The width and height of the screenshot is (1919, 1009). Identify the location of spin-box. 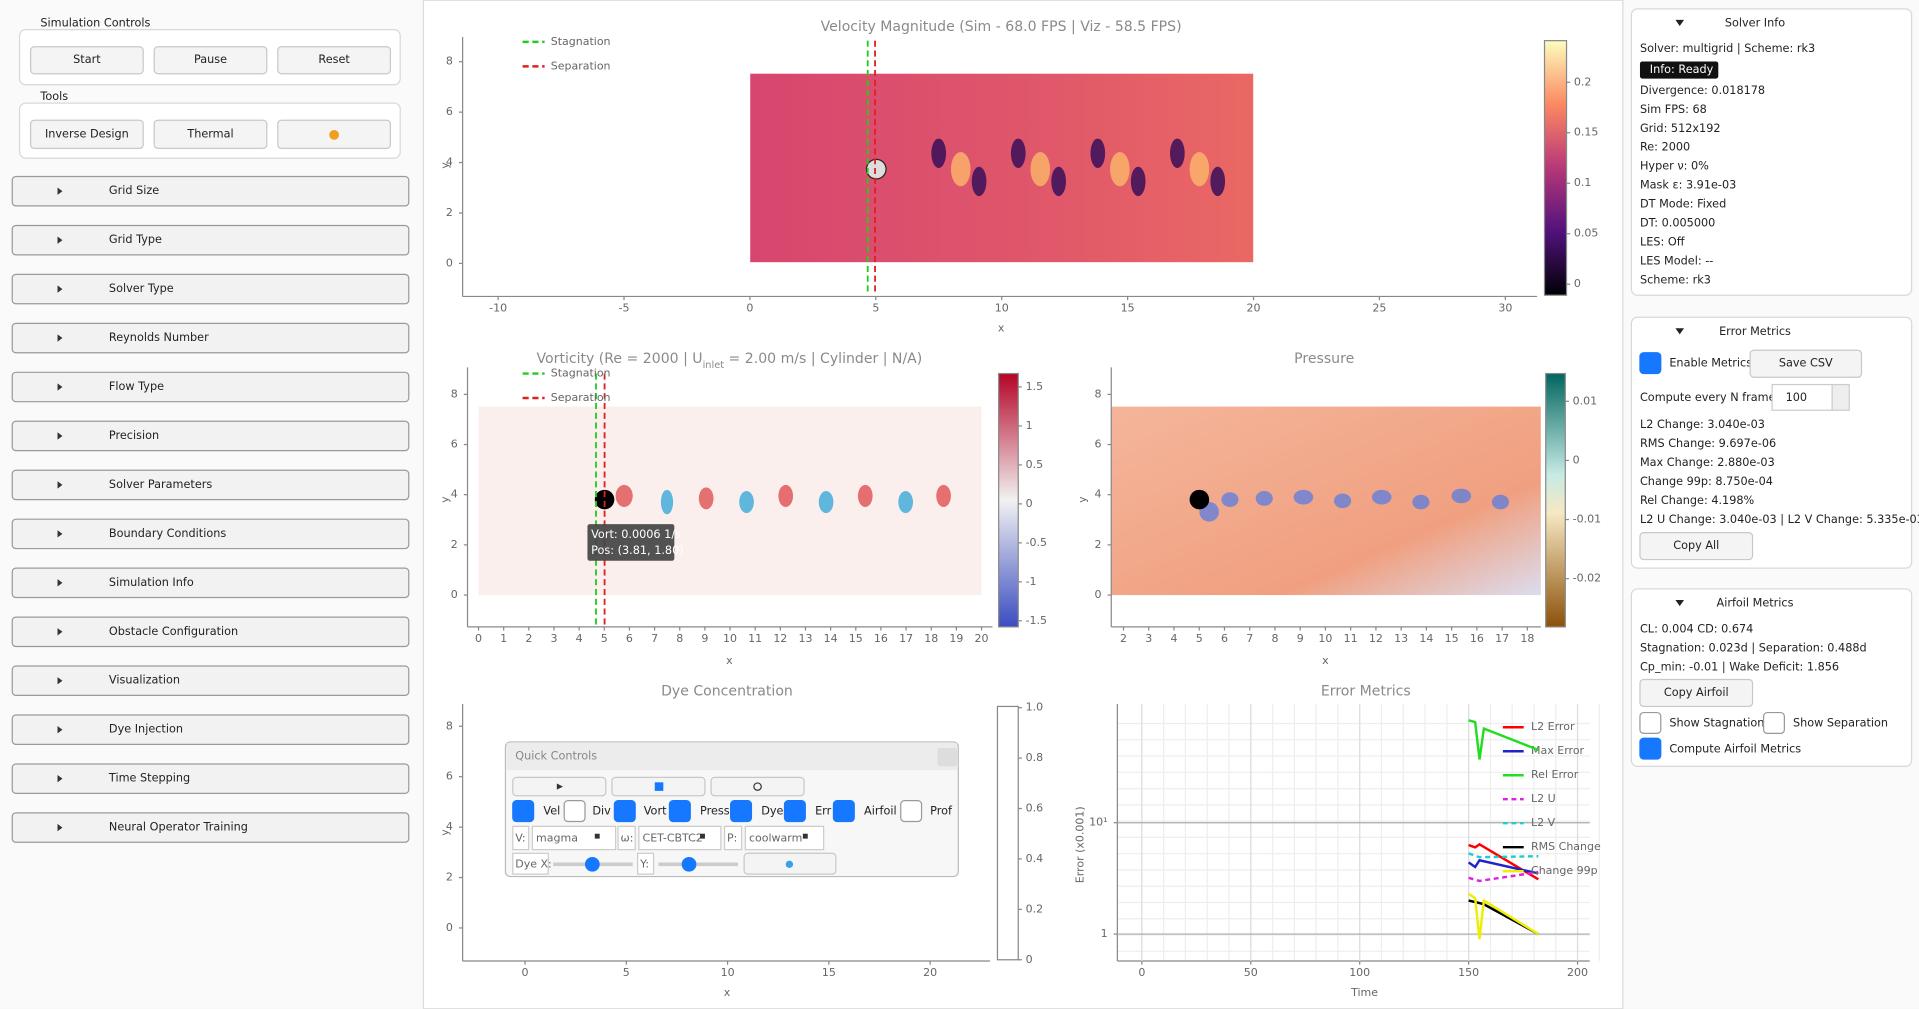
(1840, 397).